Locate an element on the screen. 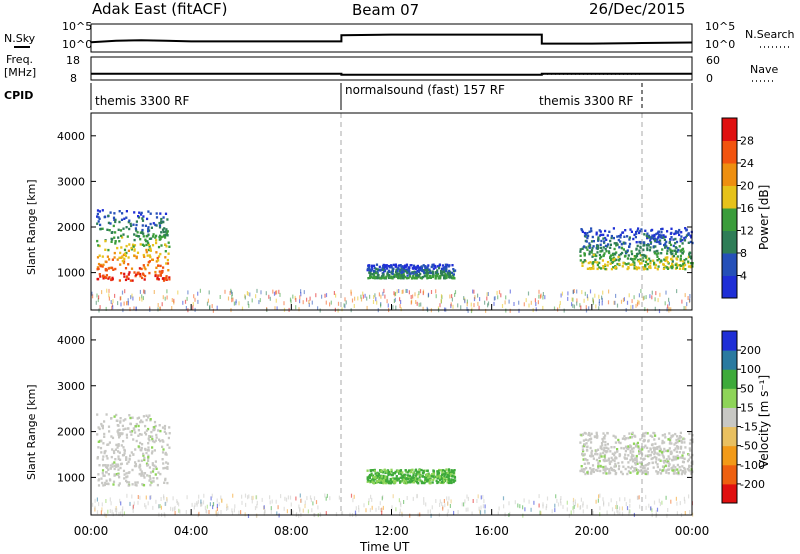 The height and width of the screenshot is (554, 800). power-bar-label: Power [dB] is located at coordinates (764, 217).